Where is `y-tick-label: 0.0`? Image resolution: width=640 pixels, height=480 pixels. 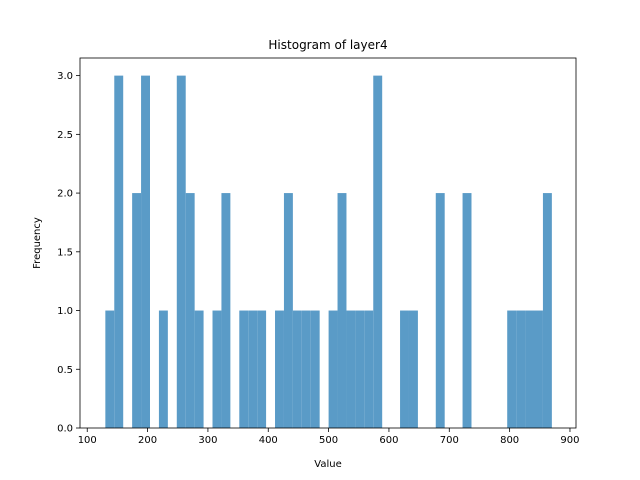 y-tick-label: 0.0 is located at coordinates (65, 429).